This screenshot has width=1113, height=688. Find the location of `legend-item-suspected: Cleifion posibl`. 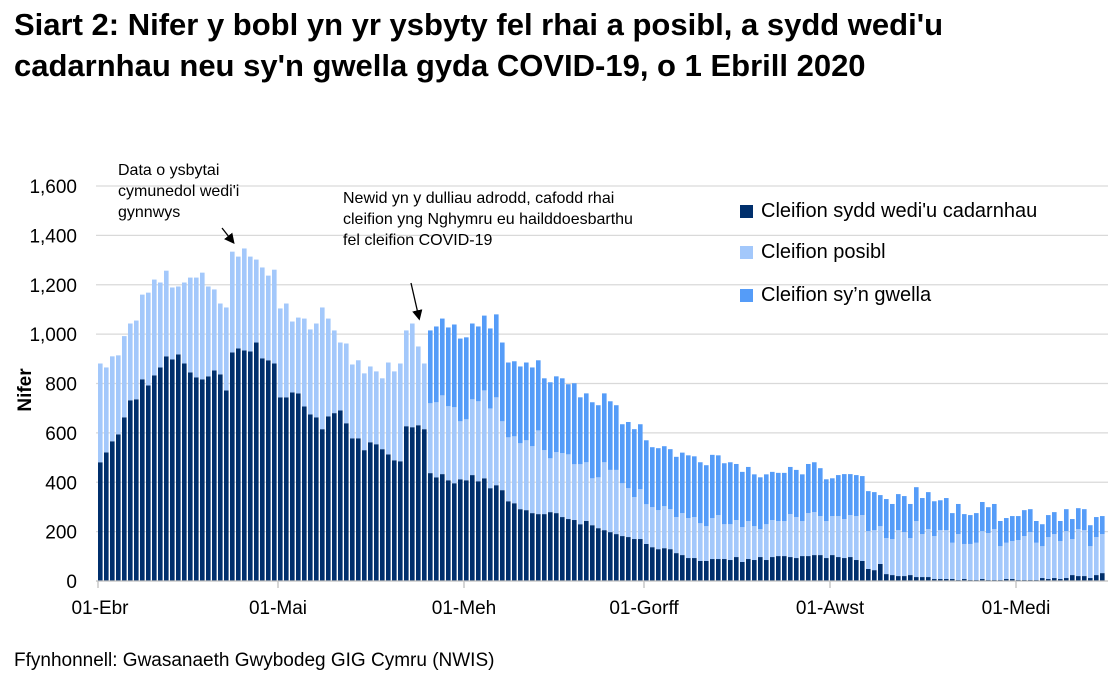

legend-item-suspected: Cleifion posibl is located at coordinates (813, 252).